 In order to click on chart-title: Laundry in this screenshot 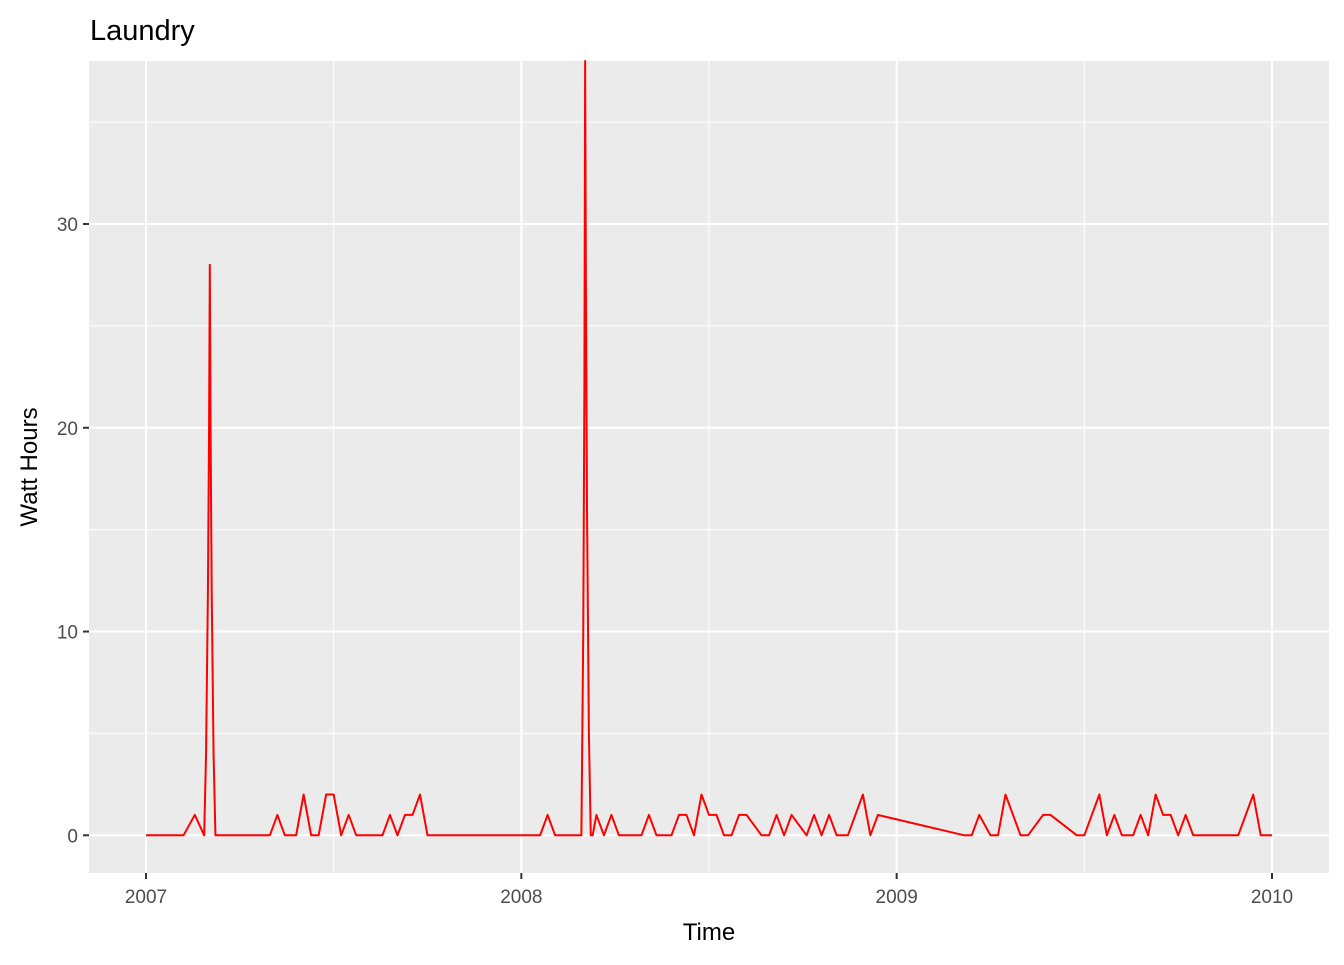, I will do `click(142, 31)`.